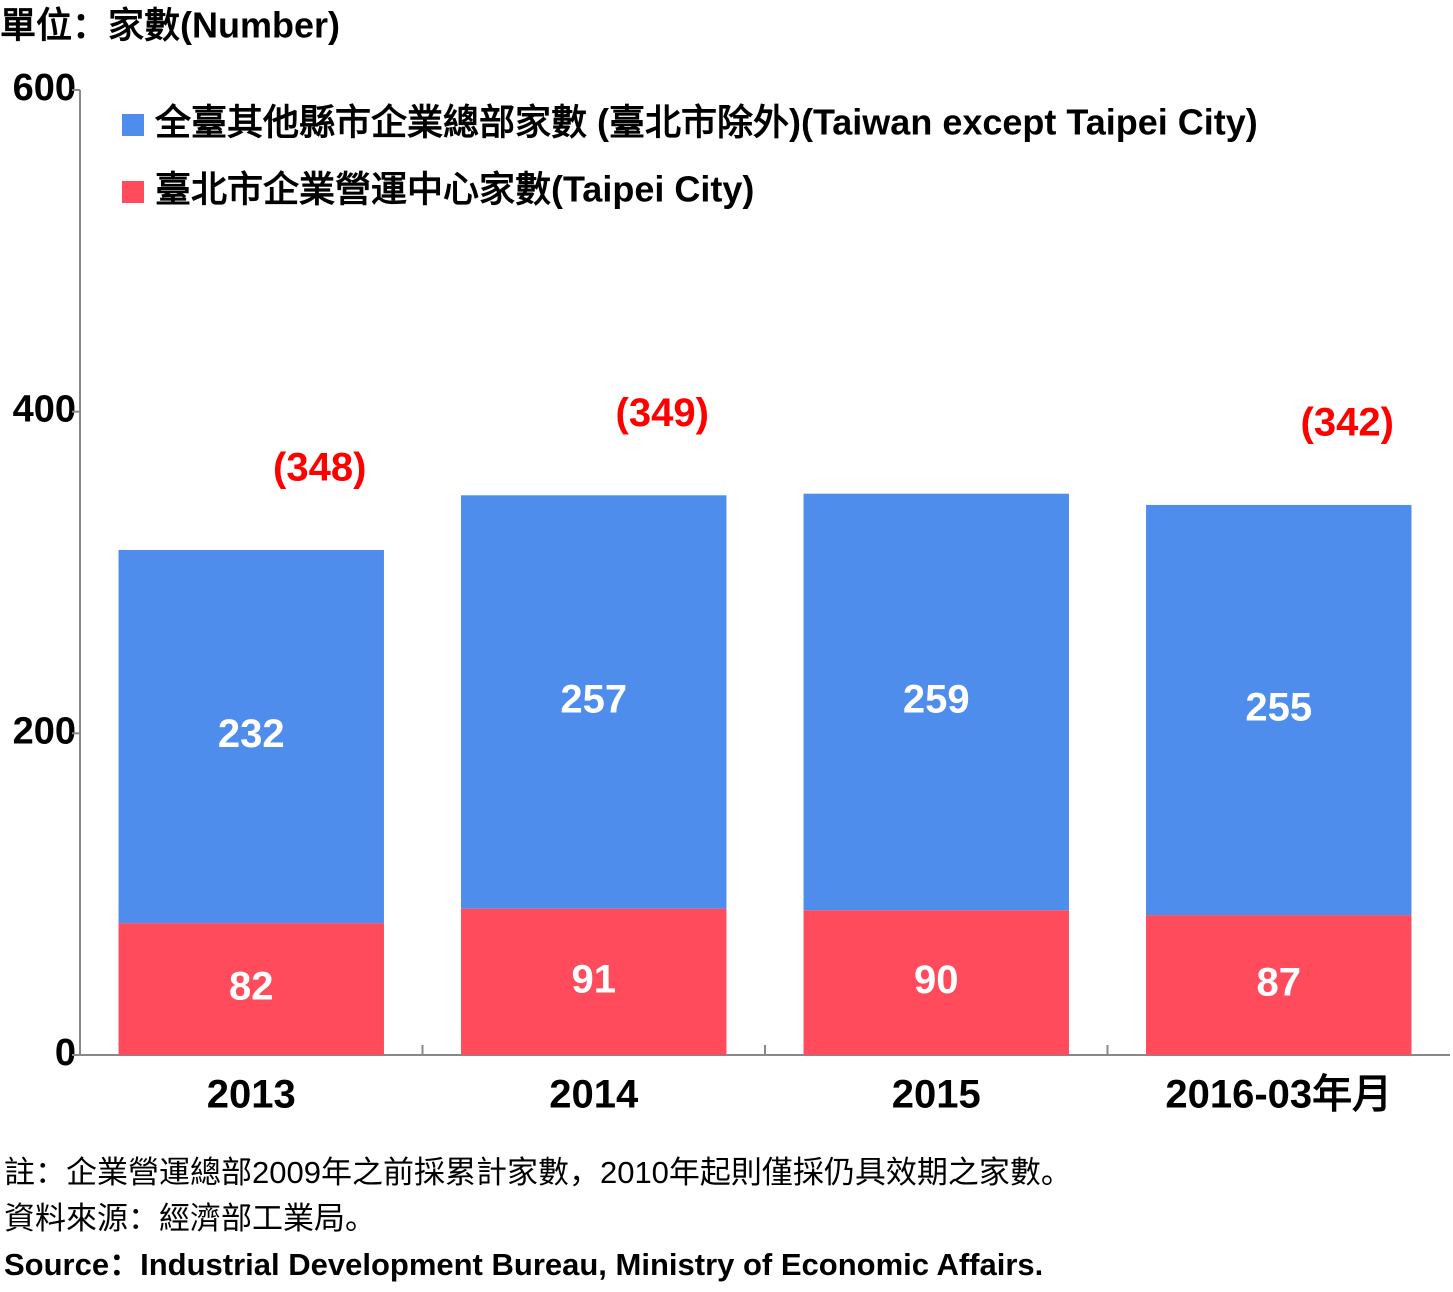 Image resolution: width=1453 pixels, height=1292 pixels. I want to click on note: 資料來源：經濟部工業局。, so click(190, 1218).